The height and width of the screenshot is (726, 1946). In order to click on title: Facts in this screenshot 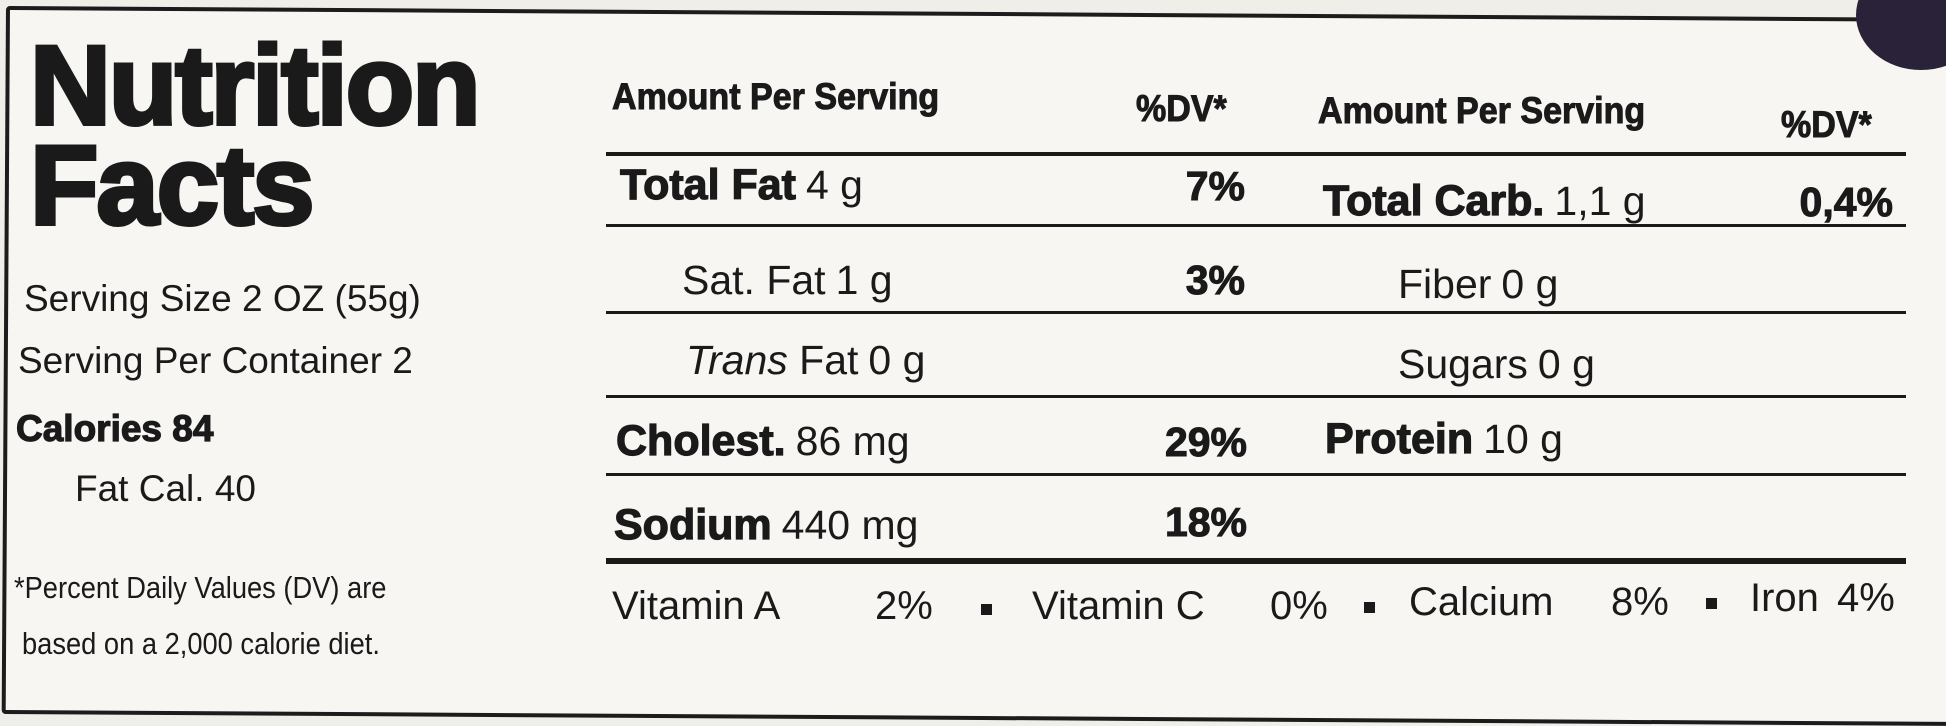, I will do `click(172, 185)`.